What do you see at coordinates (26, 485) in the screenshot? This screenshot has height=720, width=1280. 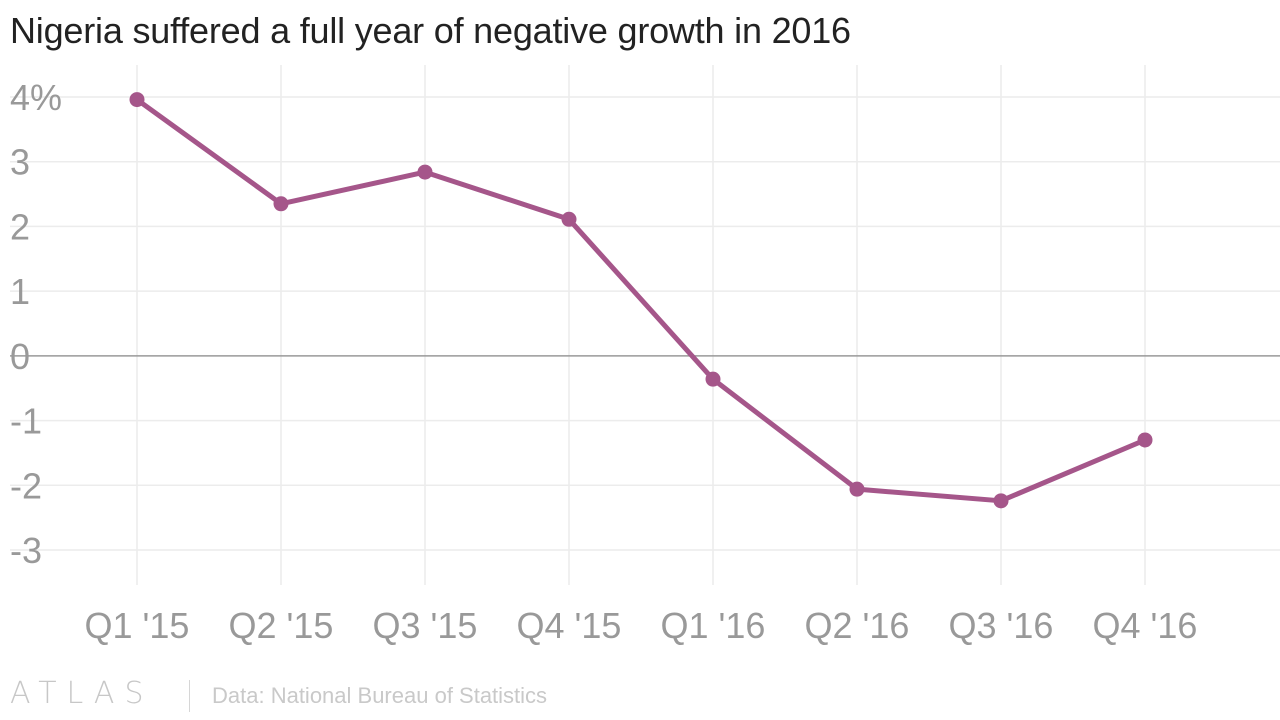 I see `y-tick-label: -2` at bounding box center [26, 485].